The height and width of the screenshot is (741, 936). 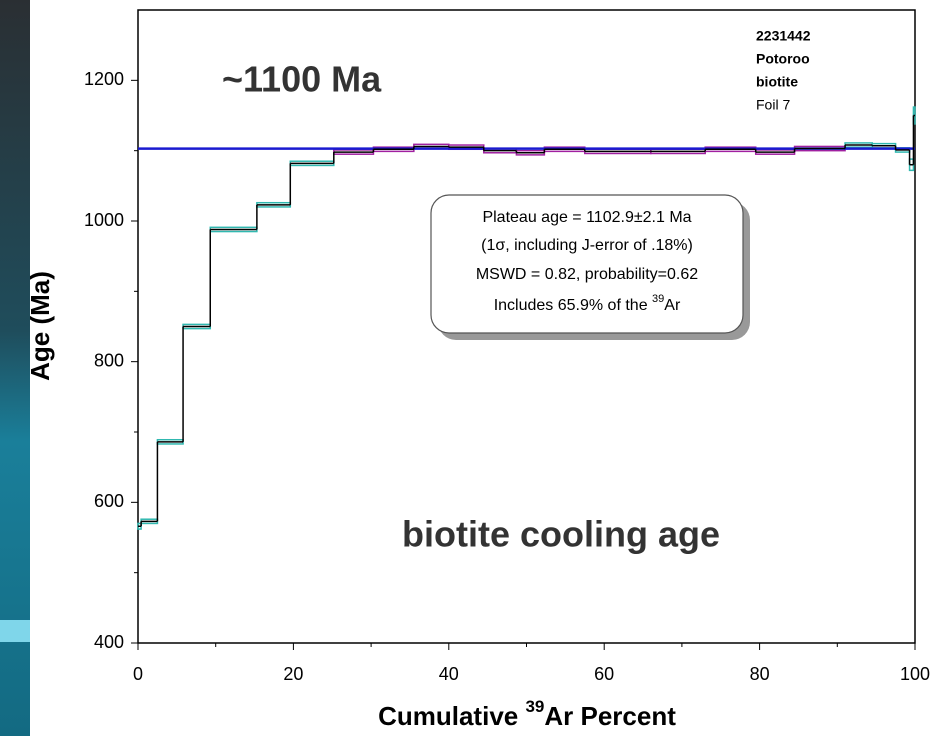 What do you see at coordinates (449, 674) in the screenshot?
I see `x-tick-label: 40` at bounding box center [449, 674].